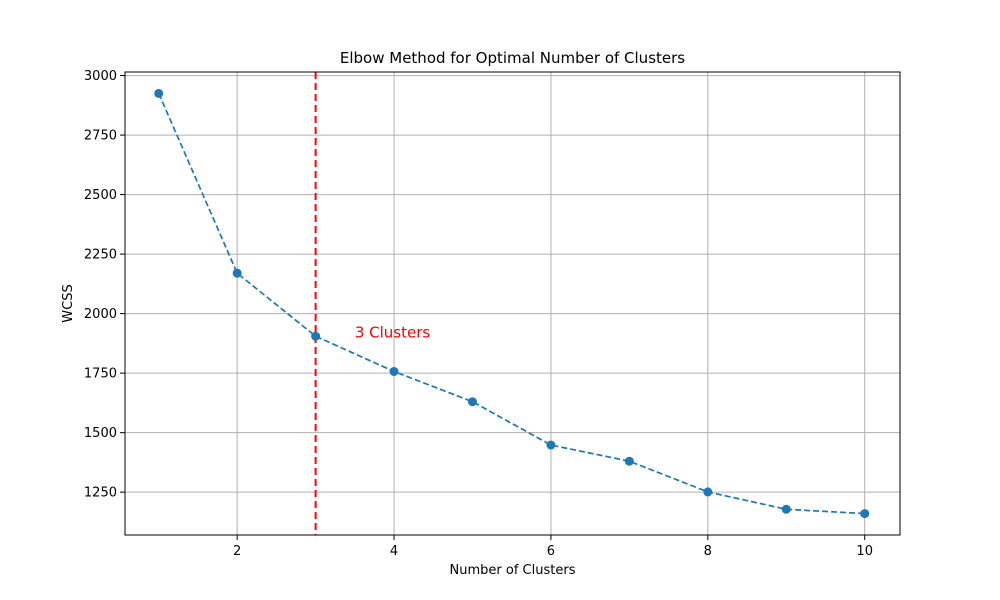 This screenshot has width=1000, height=600. What do you see at coordinates (100, 76) in the screenshot?
I see `y-tick-label: 3000` at bounding box center [100, 76].